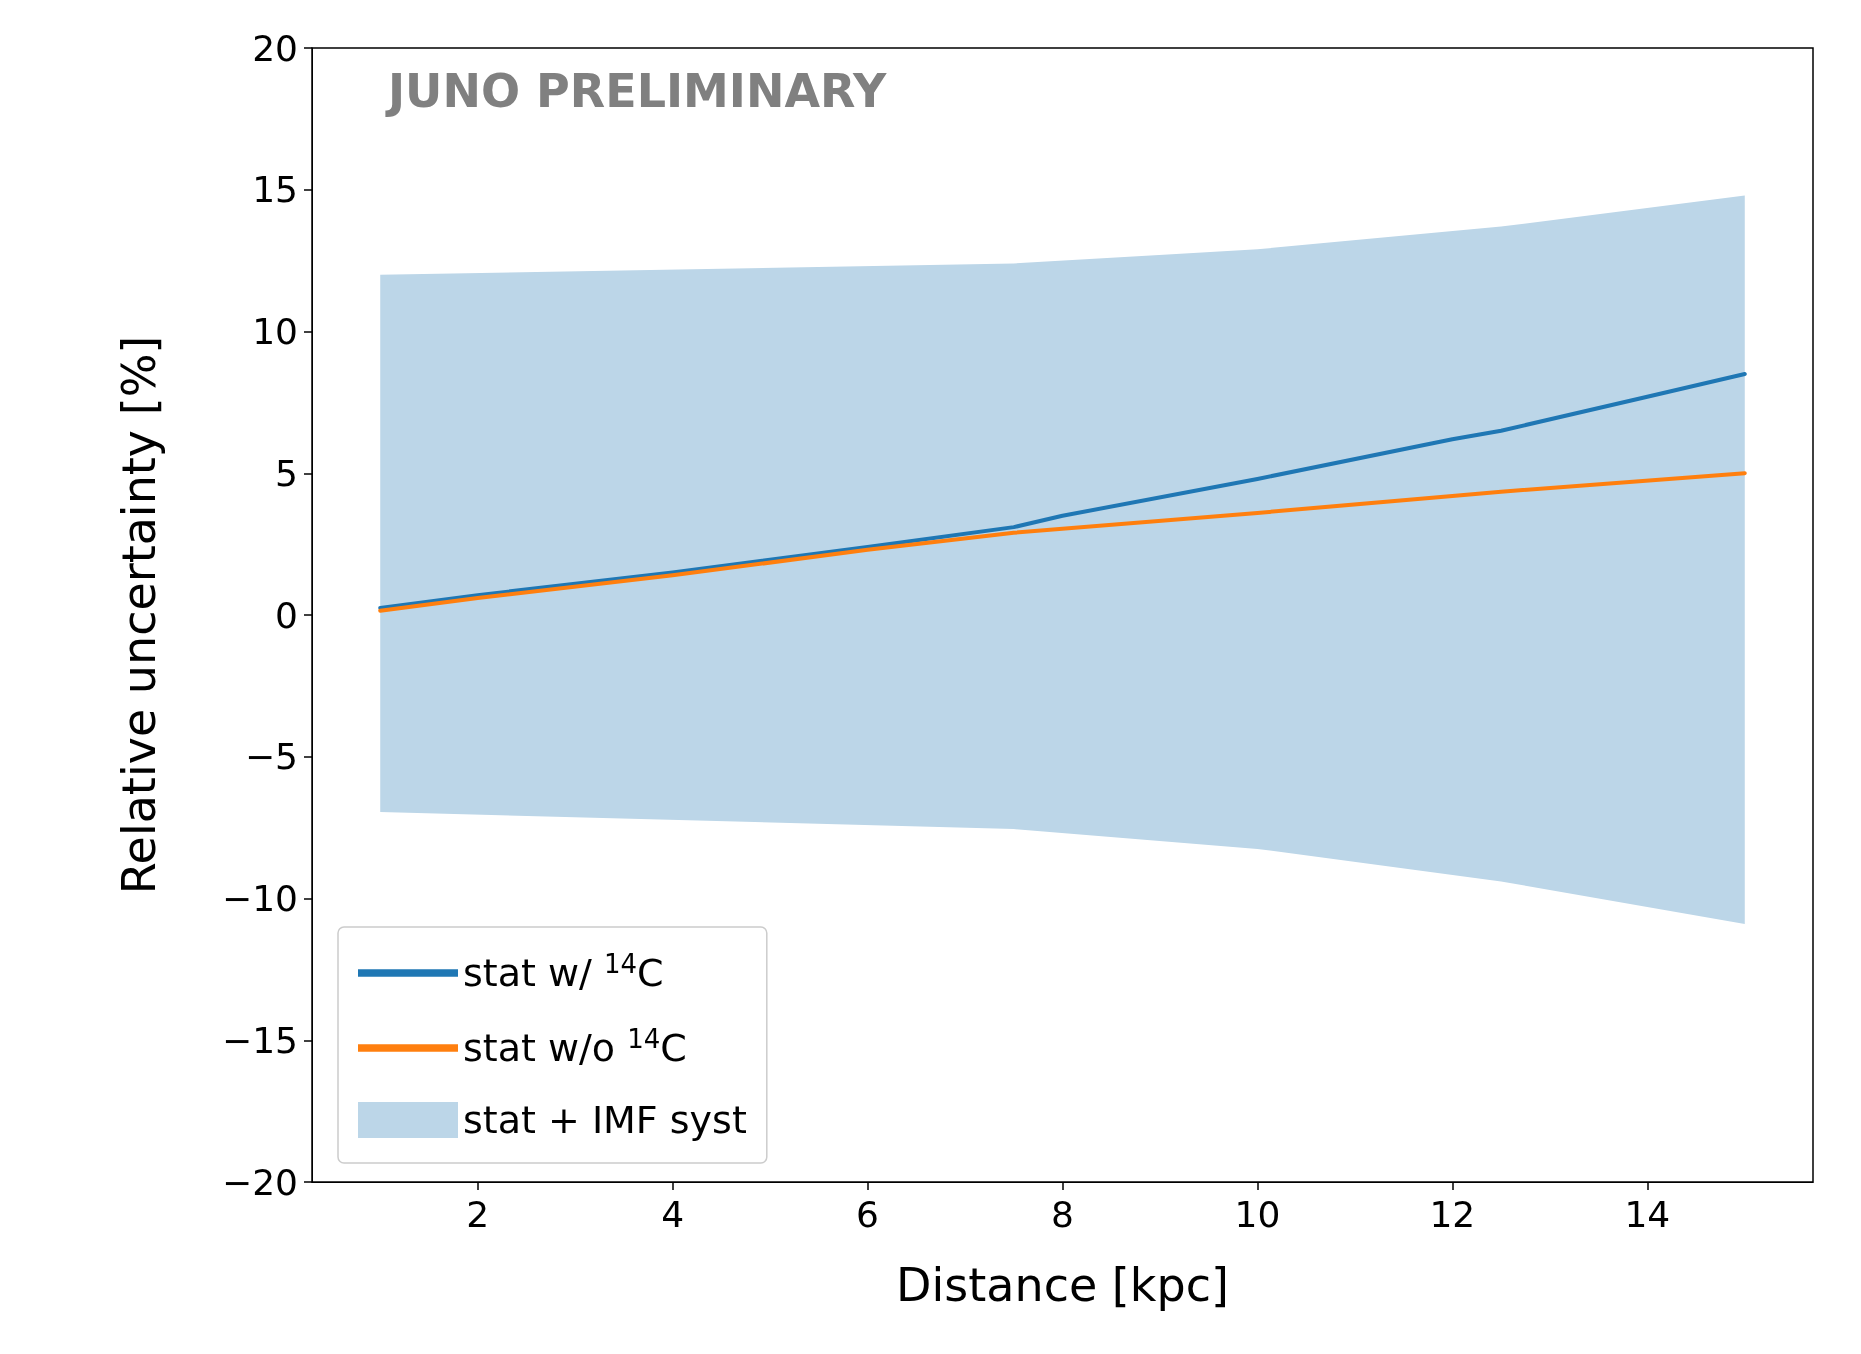 This screenshot has width=1861, height=1354. What do you see at coordinates (1257, 1214) in the screenshot?
I see `x-tick-label: 10` at bounding box center [1257, 1214].